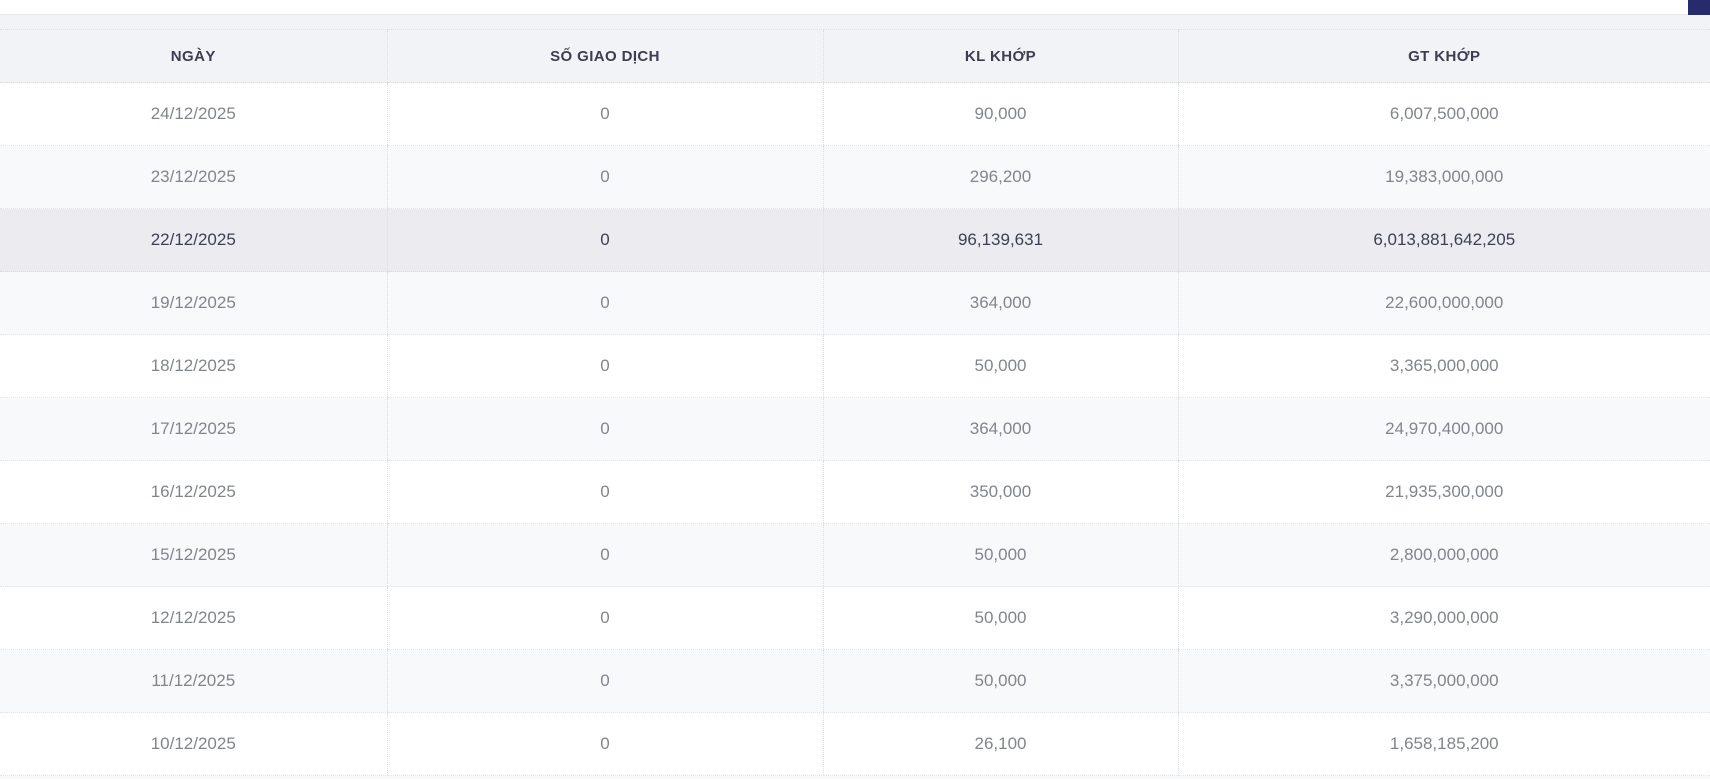 Image resolution: width=1710 pixels, height=780 pixels. What do you see at coordinates (1443, 114) in the screenshot?
I see `cell-value: 6,007,500,000` at bounding box center [1443, 114].